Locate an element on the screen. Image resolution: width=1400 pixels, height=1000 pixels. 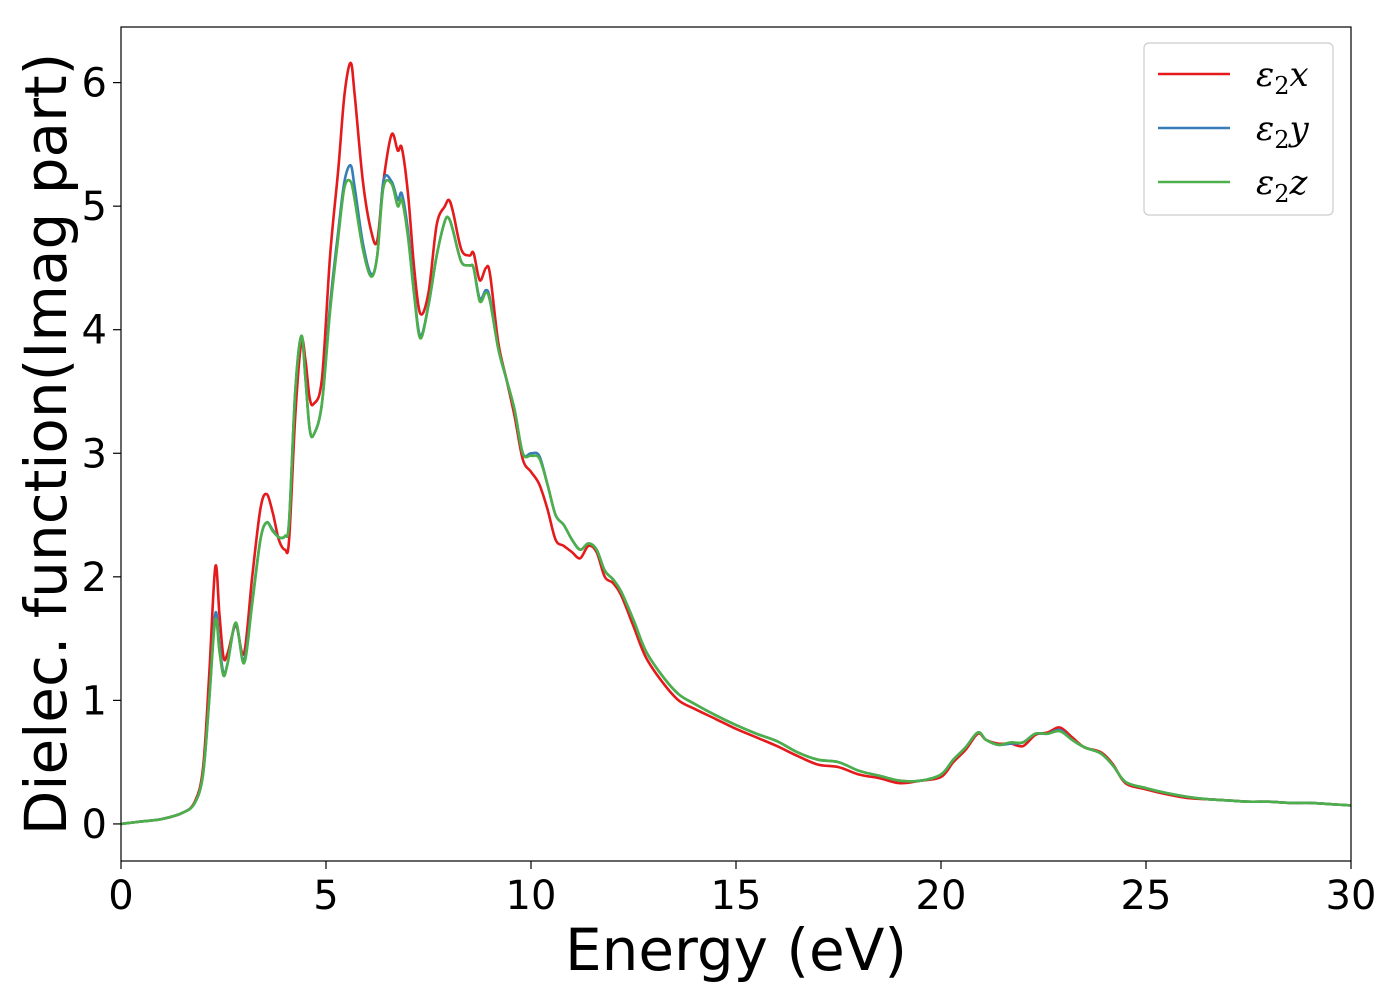
legend-label-suffix: x is located at coordinates (1299, 75).